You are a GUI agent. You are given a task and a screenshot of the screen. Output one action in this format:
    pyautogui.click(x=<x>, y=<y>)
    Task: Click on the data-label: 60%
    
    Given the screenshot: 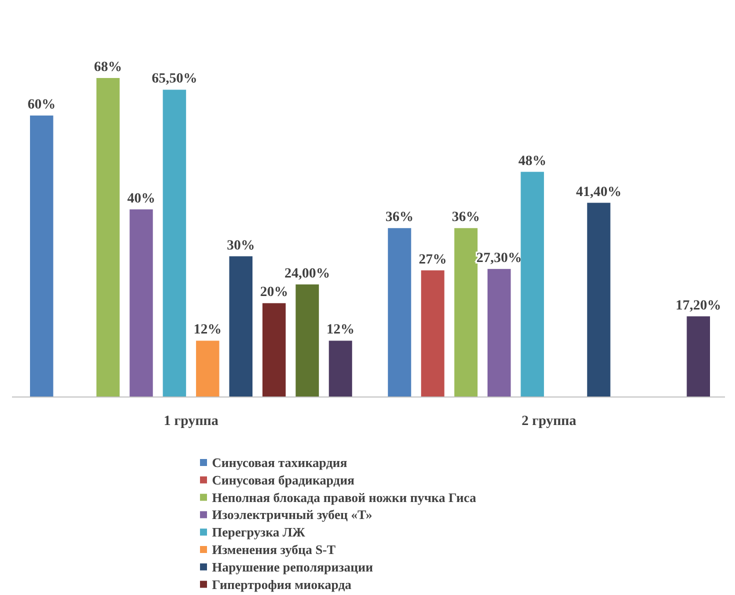 What is the action you would take?
    pyautogui.click(x=42, y=105)
    